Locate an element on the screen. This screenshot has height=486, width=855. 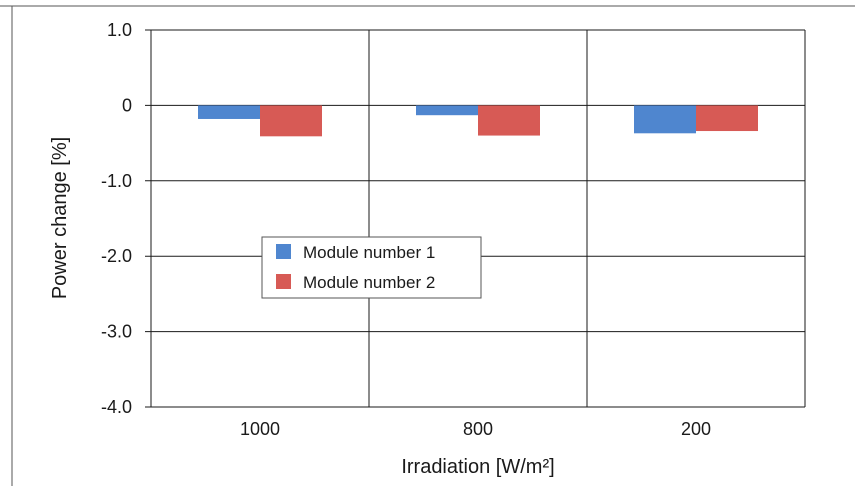
legend: Module number 1 Module number 2 is located at coordinates (371, 267).